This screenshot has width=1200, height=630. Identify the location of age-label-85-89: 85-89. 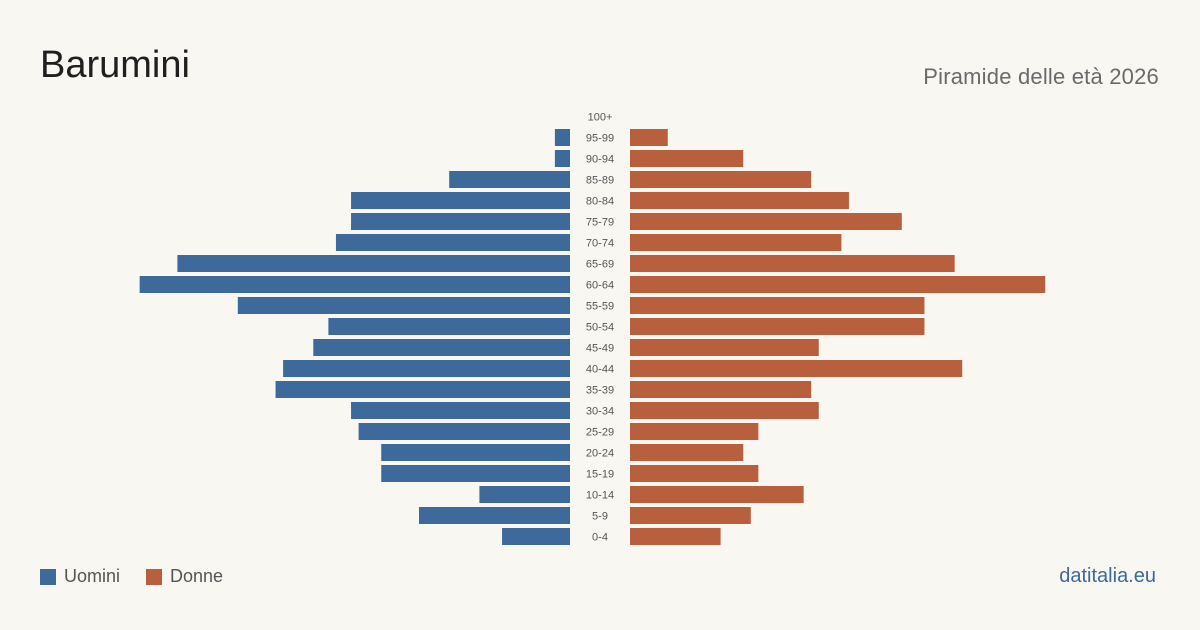
(600, 181).